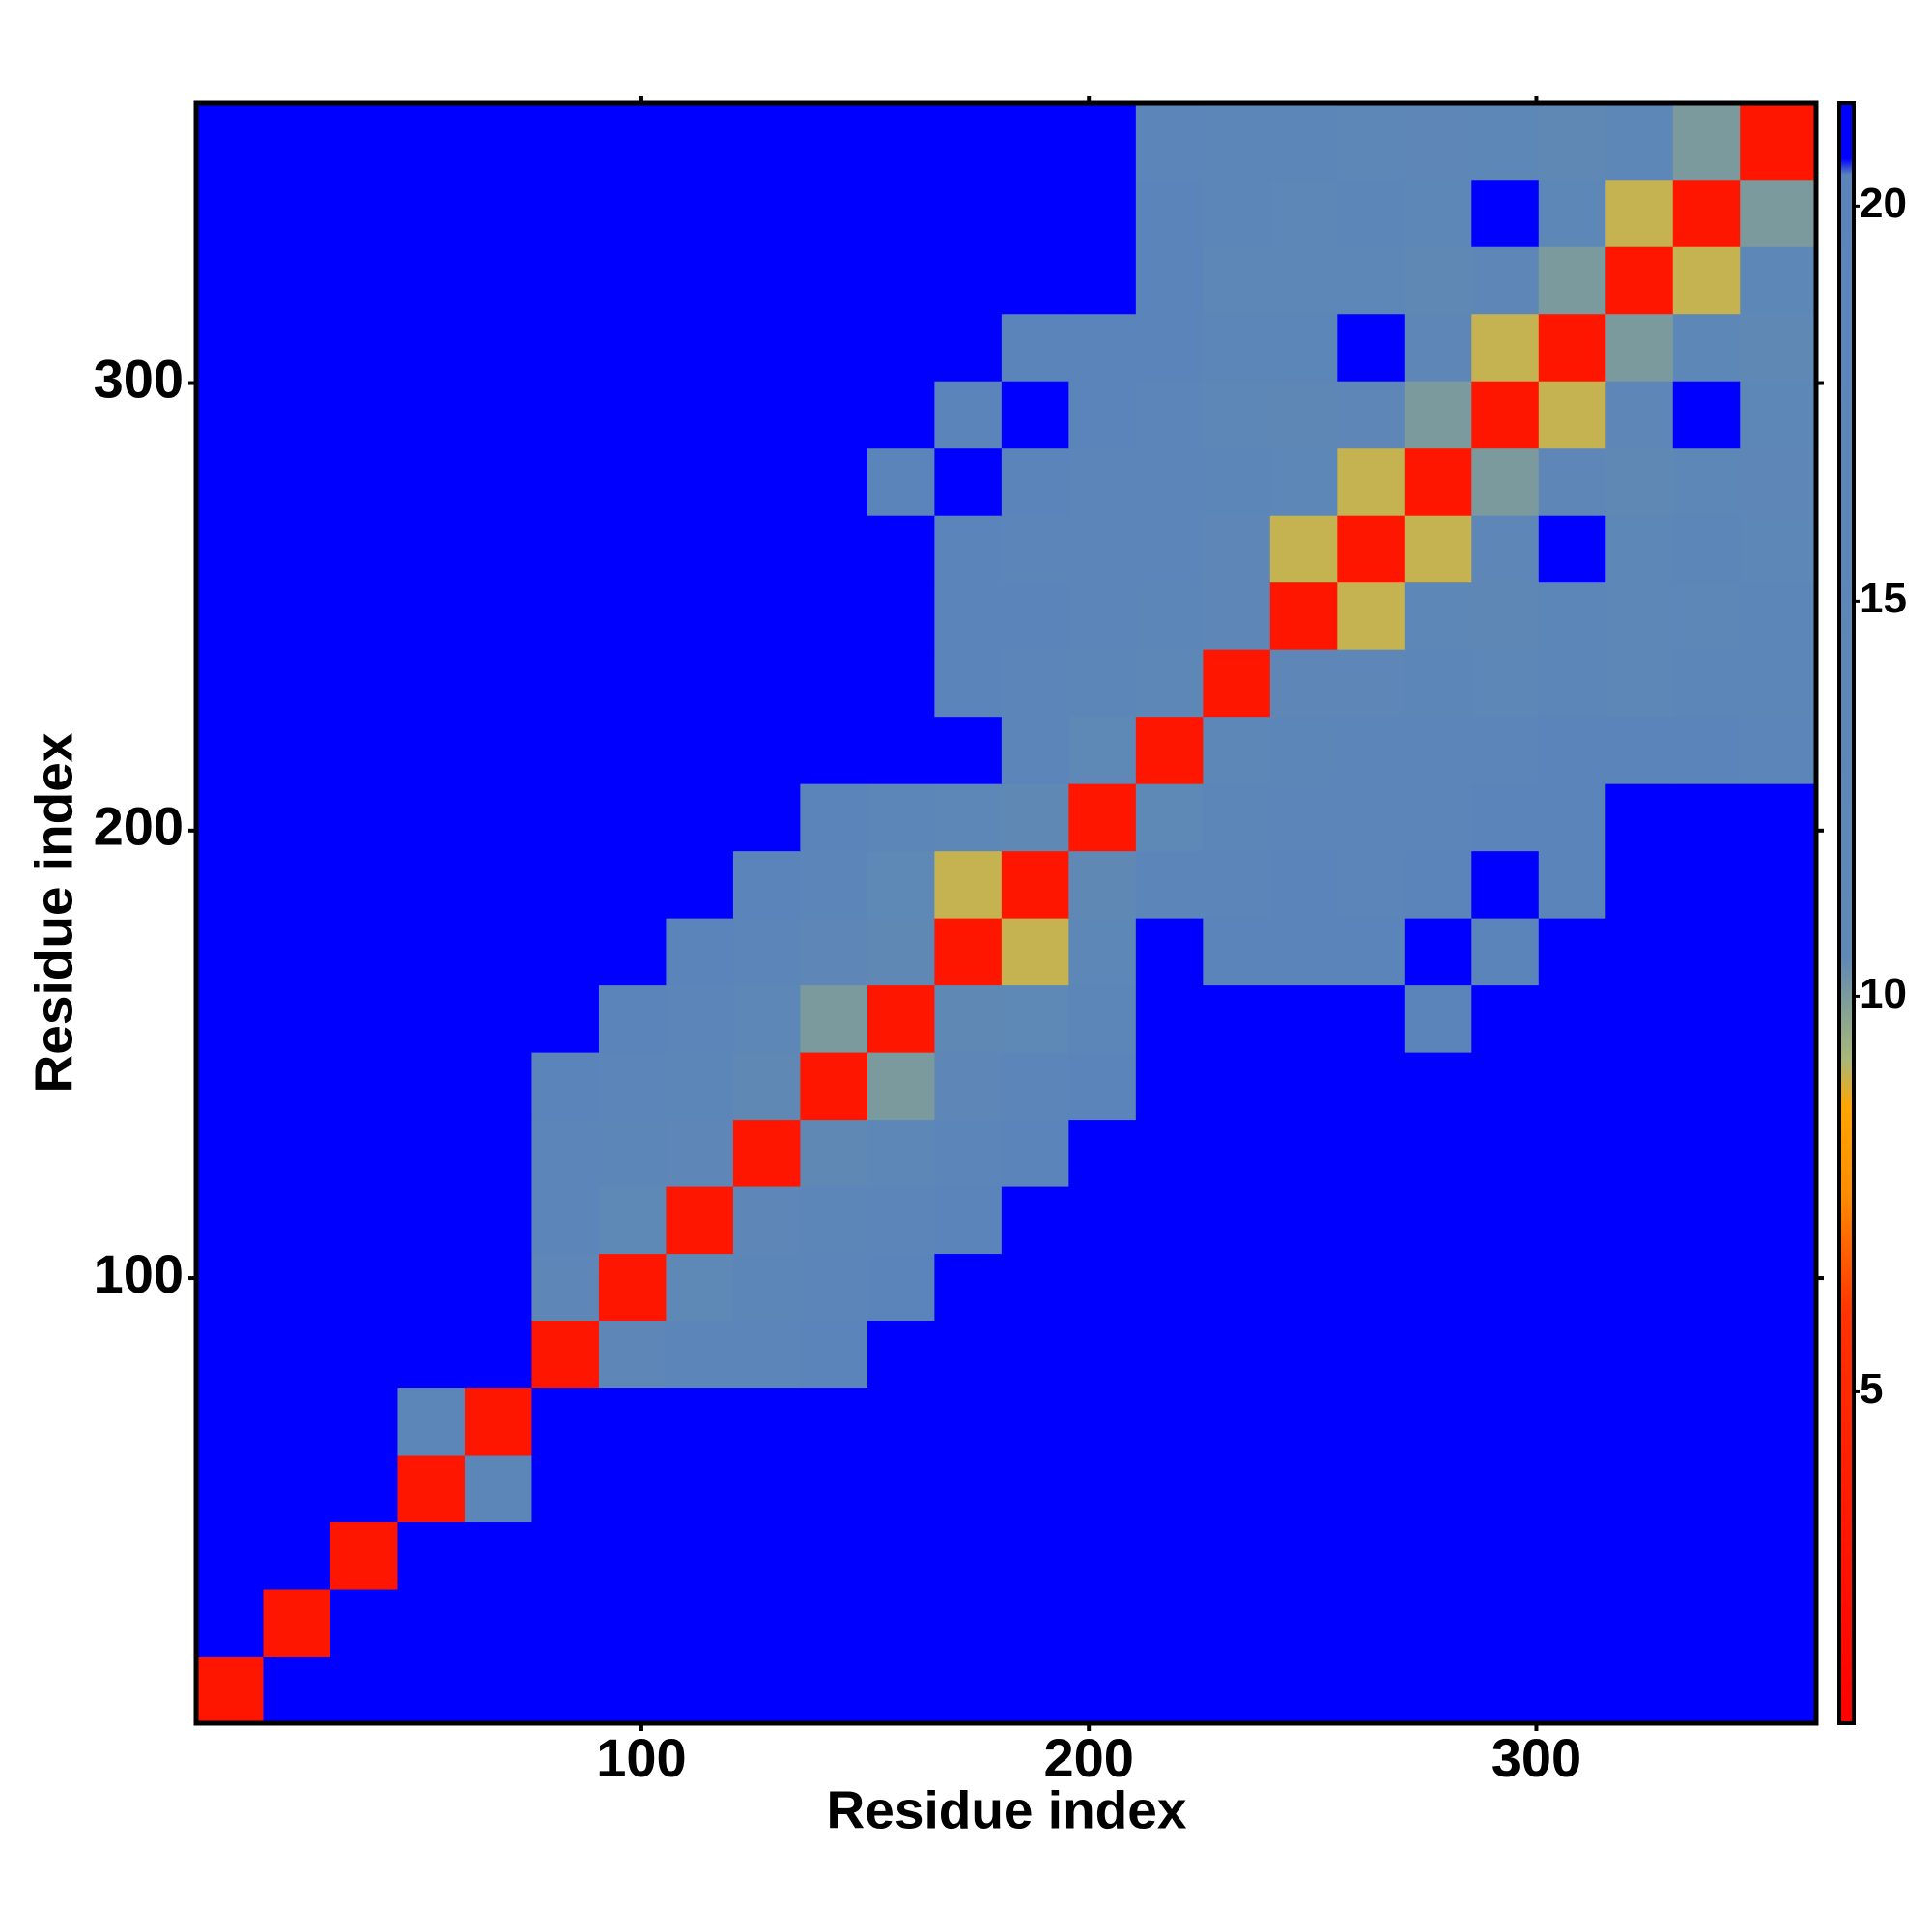 The width and height of the screenshot is (1932, 1932). I want to click on colorbar-segment, so click(1846, 167).